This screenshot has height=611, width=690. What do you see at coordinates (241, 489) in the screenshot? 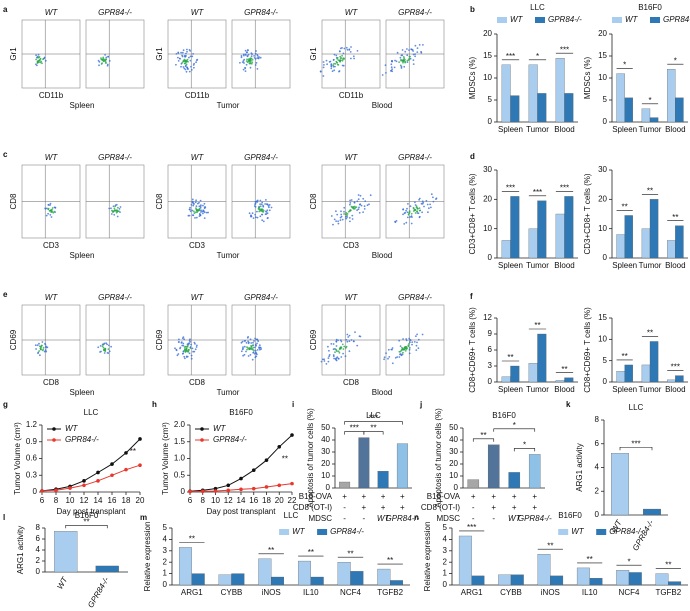
I see `marker` at bounding box center [241, 489].